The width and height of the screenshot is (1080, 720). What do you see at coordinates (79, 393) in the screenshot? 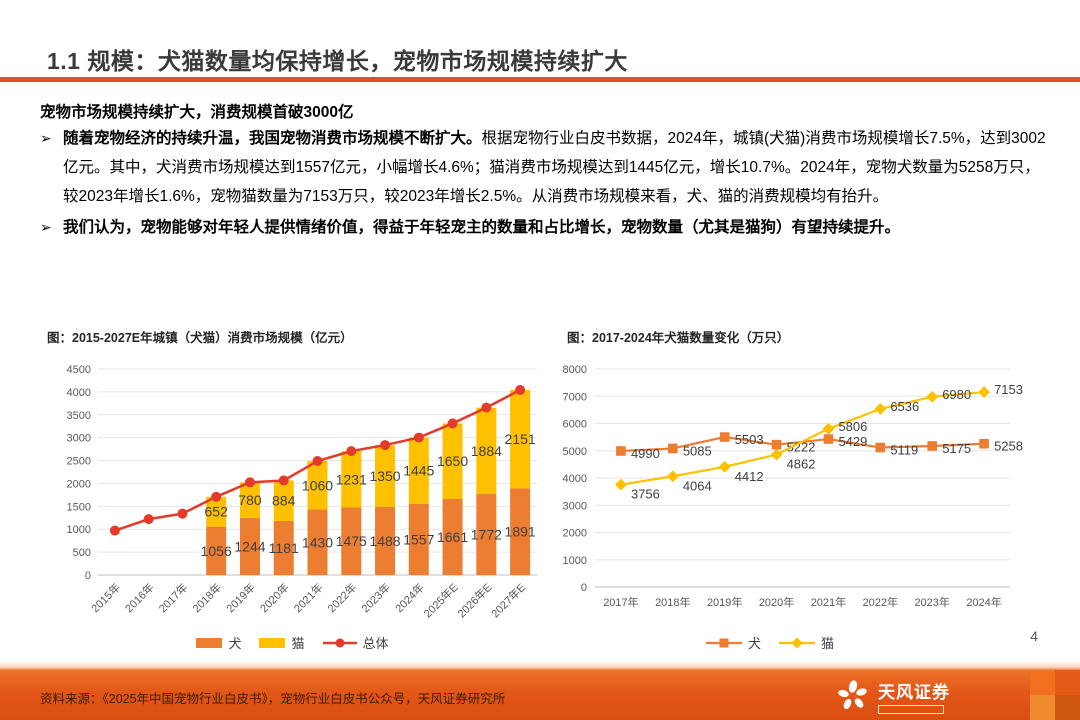
I see `svg-text: 4000` at bounding box center [79, 393].